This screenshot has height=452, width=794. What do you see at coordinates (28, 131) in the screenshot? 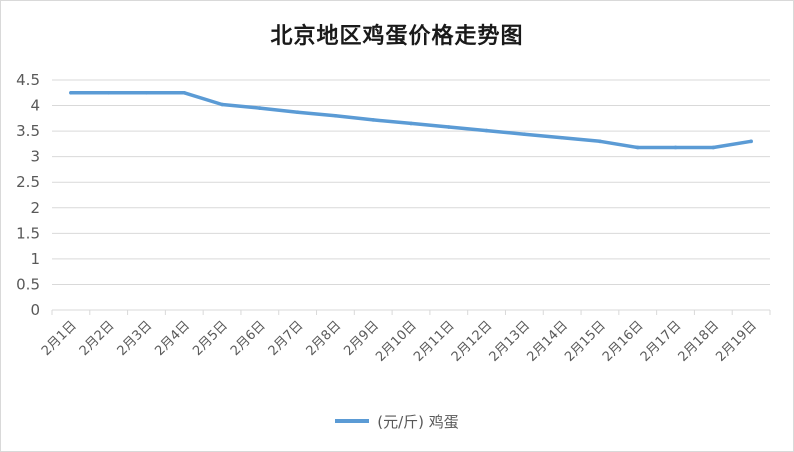
I see `y-tick-label: 3.5` at bounding box center [28, 131].